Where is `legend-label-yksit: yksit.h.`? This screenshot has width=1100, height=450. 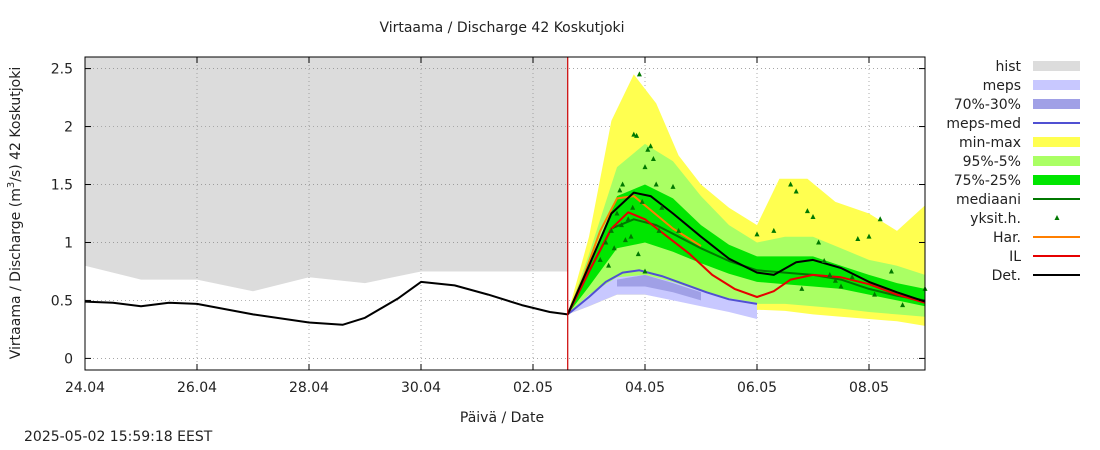 legend-label-yksit: yksit.h. is located at coordinates (995, 219).